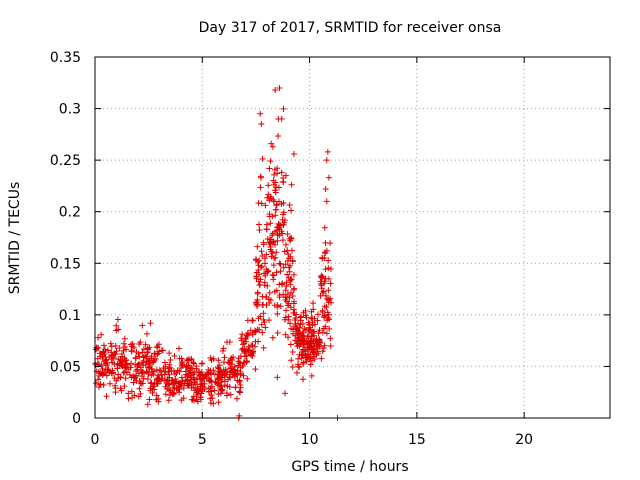 Image resolution: width=640 pixels, height=480 pixels. I want to click on y-tick-label: 0, so click(76, 419).